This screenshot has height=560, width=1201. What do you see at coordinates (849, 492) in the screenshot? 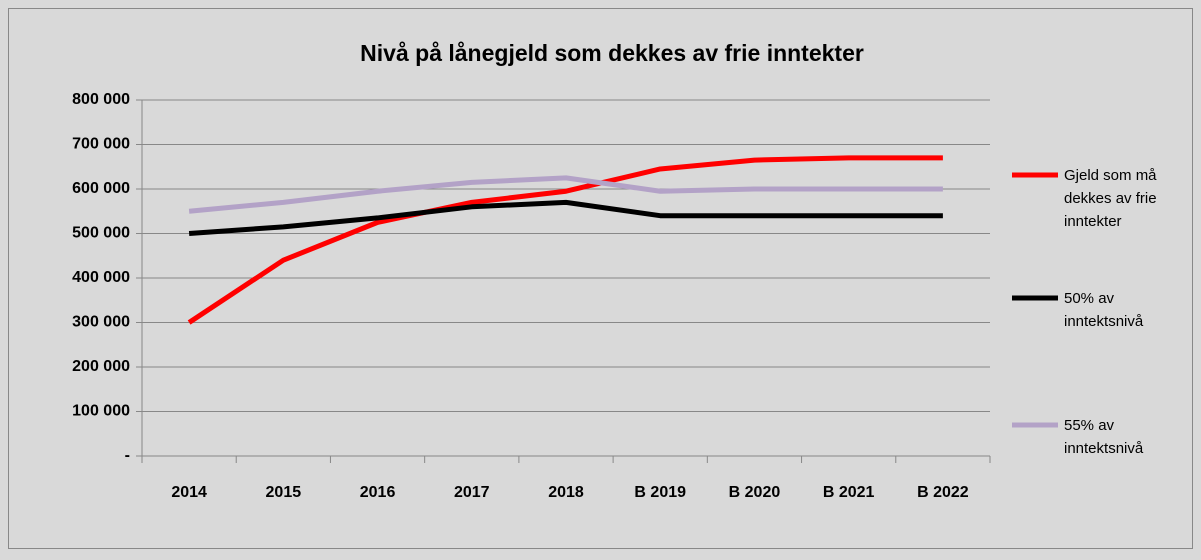
I see `x-tick-label: B 2021` at bounding box center [849, 492].